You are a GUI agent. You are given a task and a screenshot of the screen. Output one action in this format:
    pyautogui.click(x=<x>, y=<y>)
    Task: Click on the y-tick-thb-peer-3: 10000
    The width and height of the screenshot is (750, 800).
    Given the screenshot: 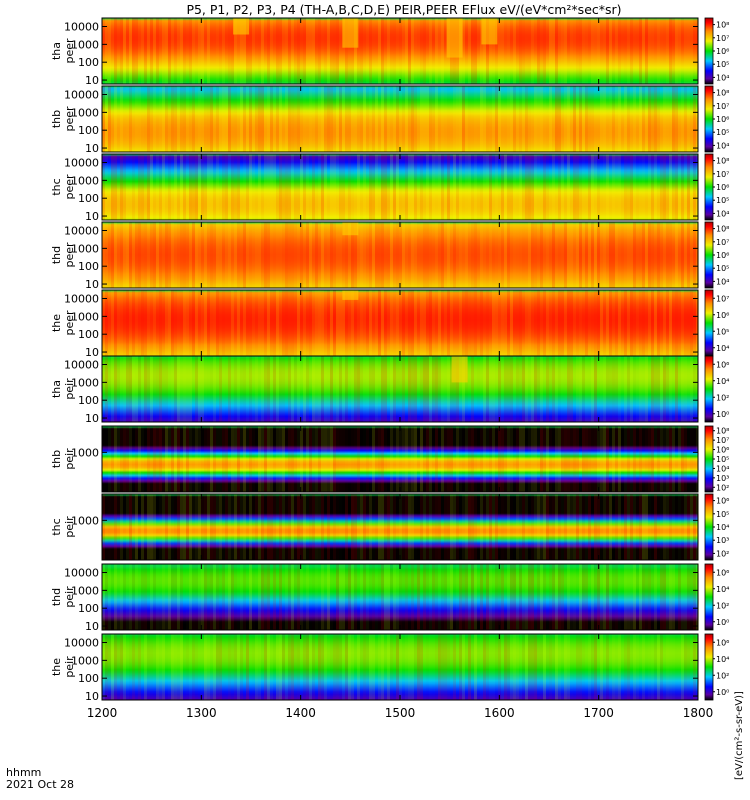 What is the action you would take?
    pyautogui.click(x=81, y=95)
    